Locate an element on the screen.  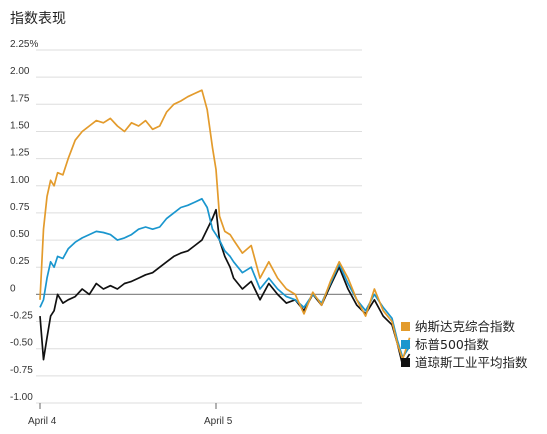
y-tick-label: 0.50 is located at coordinates (20, 234).